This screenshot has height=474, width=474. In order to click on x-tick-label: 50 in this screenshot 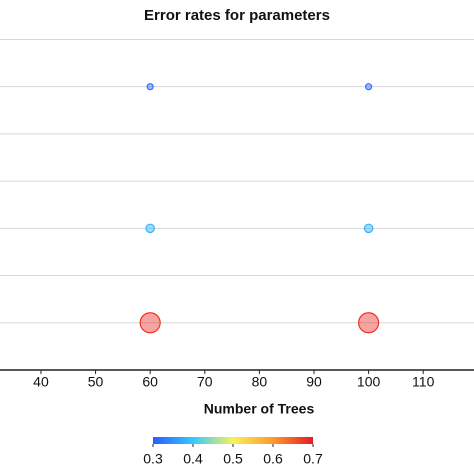, I will do `click(96, 382)`.